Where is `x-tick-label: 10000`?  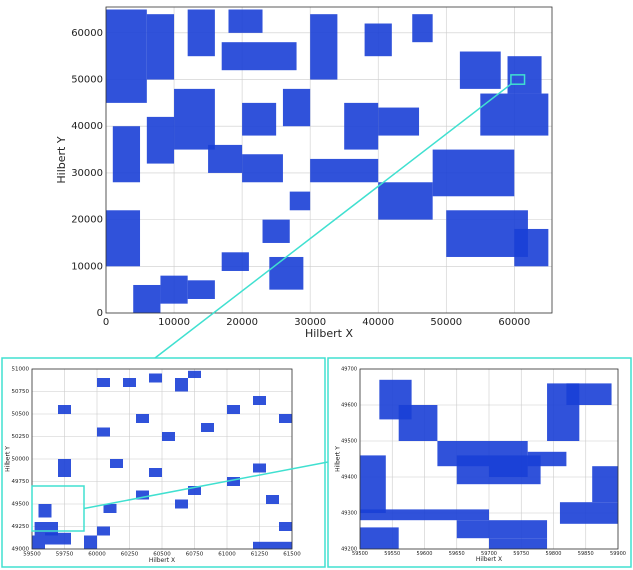
x-tick-label: 10000 is located at coordinates (174, 322).